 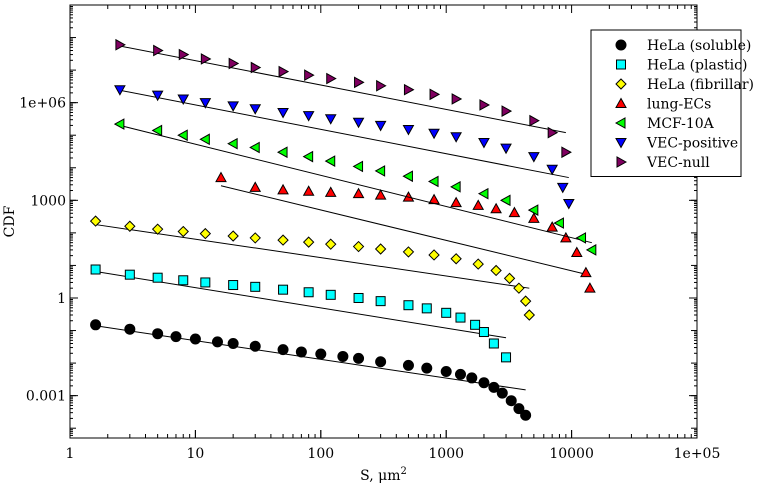 I want to click on legend-label: VEC-positive, so click(x=692, y=144).